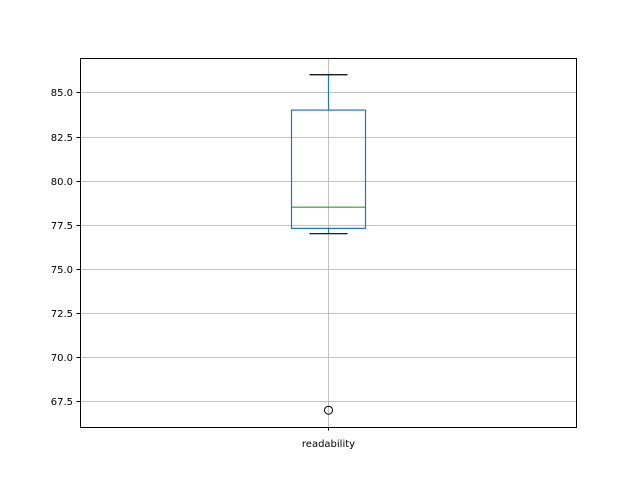  Describe the element at coordinates (62, 270) in the screenshot. I see `y-tick-label: 75.0` at that location.